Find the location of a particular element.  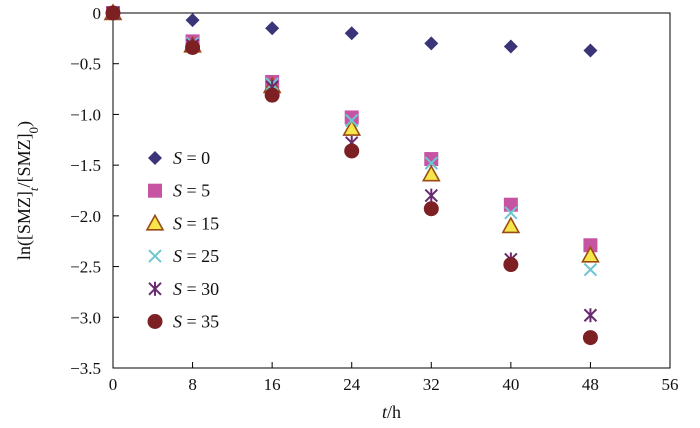

y-axis-title-text: ln([SMZ]t/[SMZ]0) is located at coordinates (27, 190).